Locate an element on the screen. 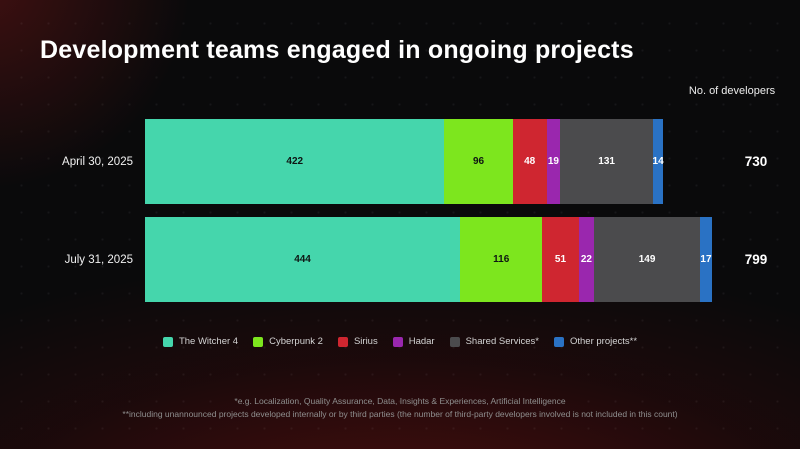  segment-value: 422 is located at coordinates (295, 161).